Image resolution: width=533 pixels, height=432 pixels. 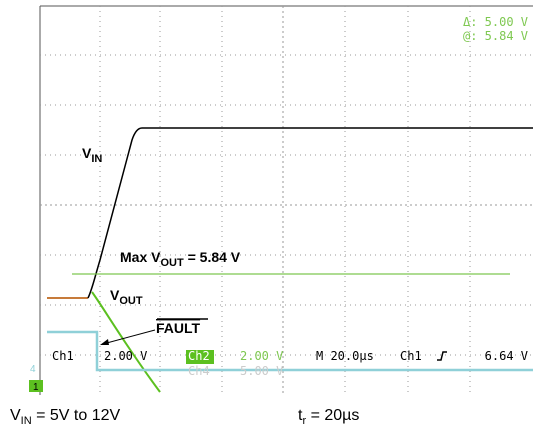 I want to click on ch4-scale: 5.00 V, so click(x=261, y=371).